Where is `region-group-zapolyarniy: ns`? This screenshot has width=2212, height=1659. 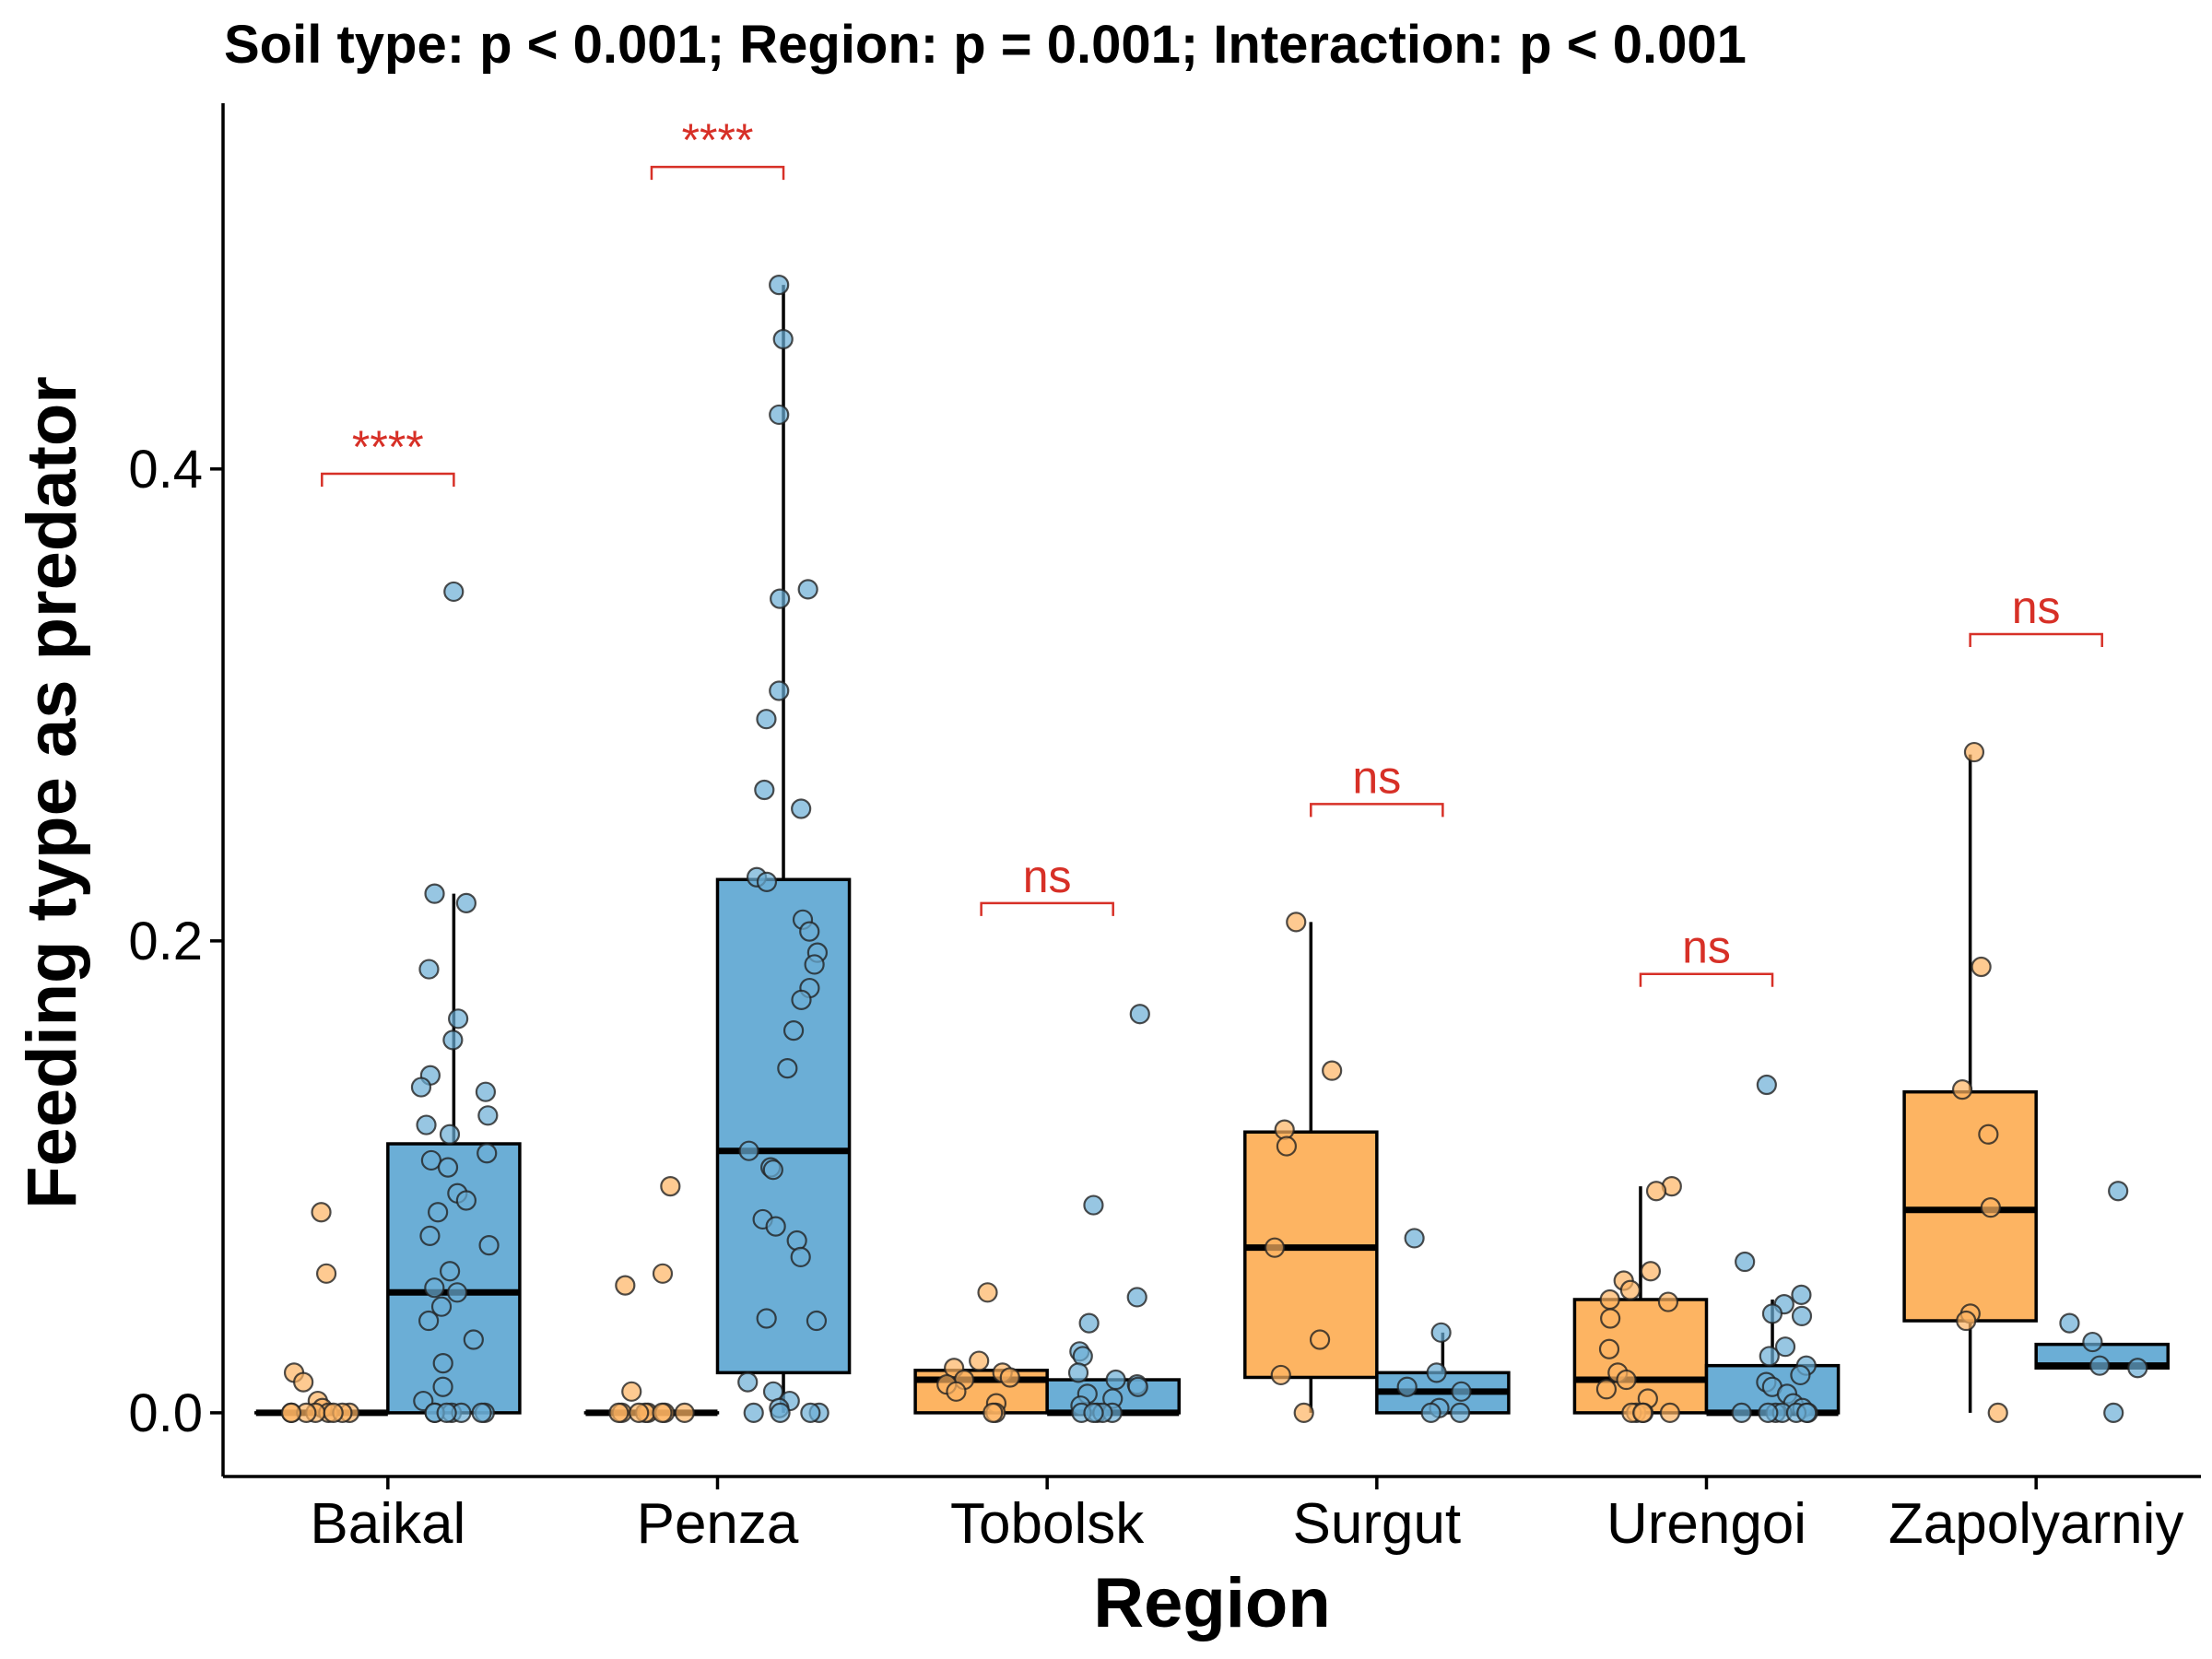 region-group-zapolyarniy: ns is located at coordinates (2036, 1002).